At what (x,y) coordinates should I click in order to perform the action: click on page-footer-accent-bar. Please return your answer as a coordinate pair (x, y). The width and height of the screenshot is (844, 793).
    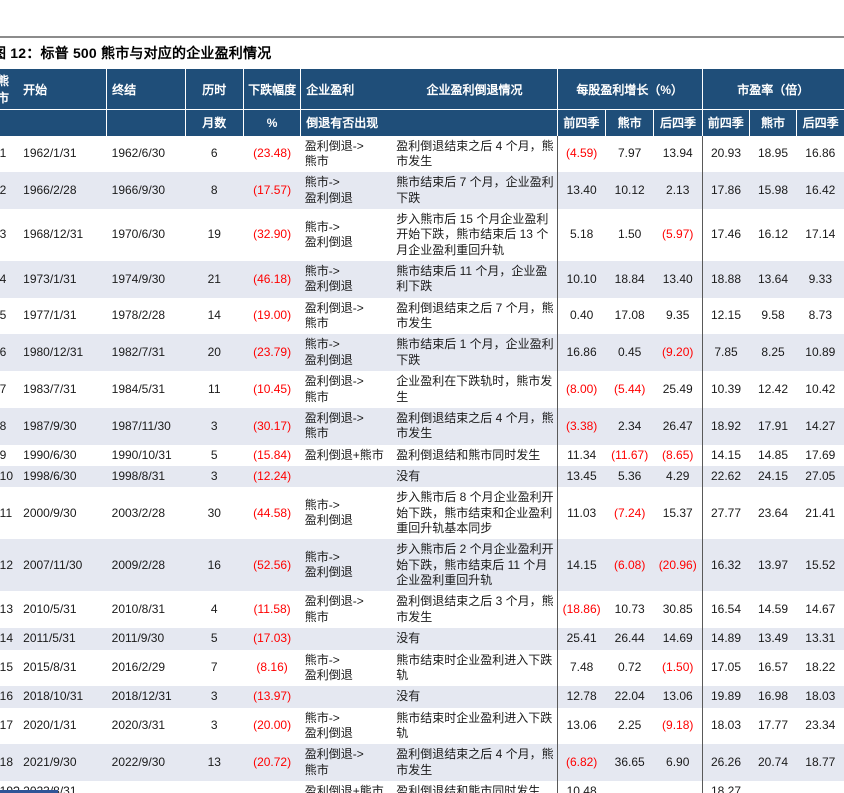
    Looking at the image, I should click on (29, 791).